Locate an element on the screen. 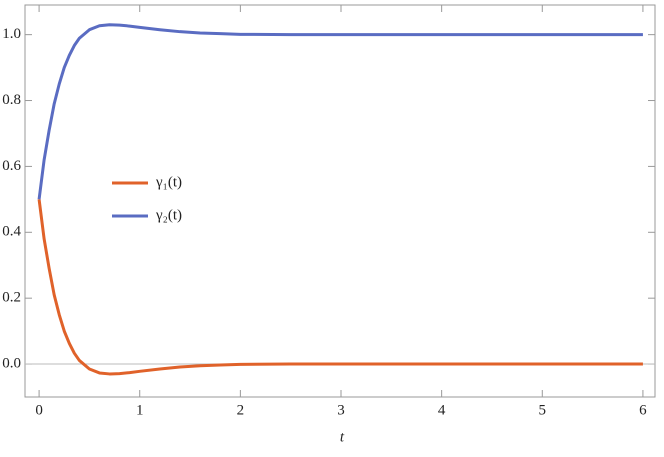 This screenshot has width=664, height=457. y-tick-label: 0.2 is located at coordinates (11, 298).